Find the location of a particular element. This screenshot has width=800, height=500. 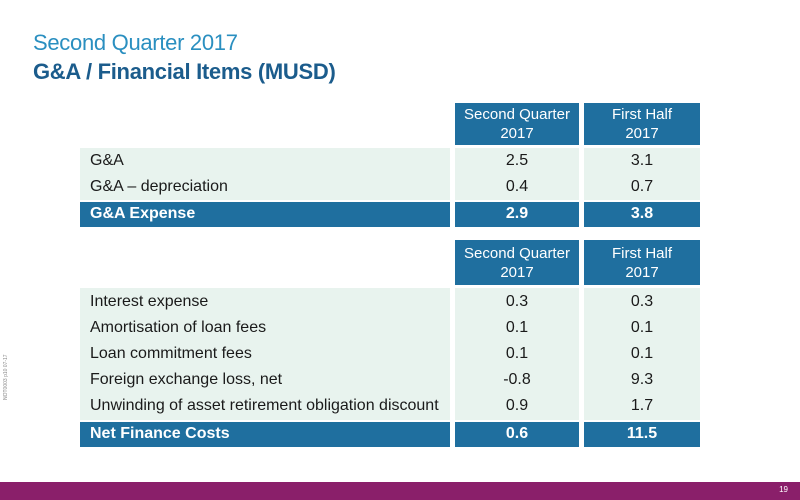

row-label: Amortisation of loan fees is located at coordinates (178, 327).